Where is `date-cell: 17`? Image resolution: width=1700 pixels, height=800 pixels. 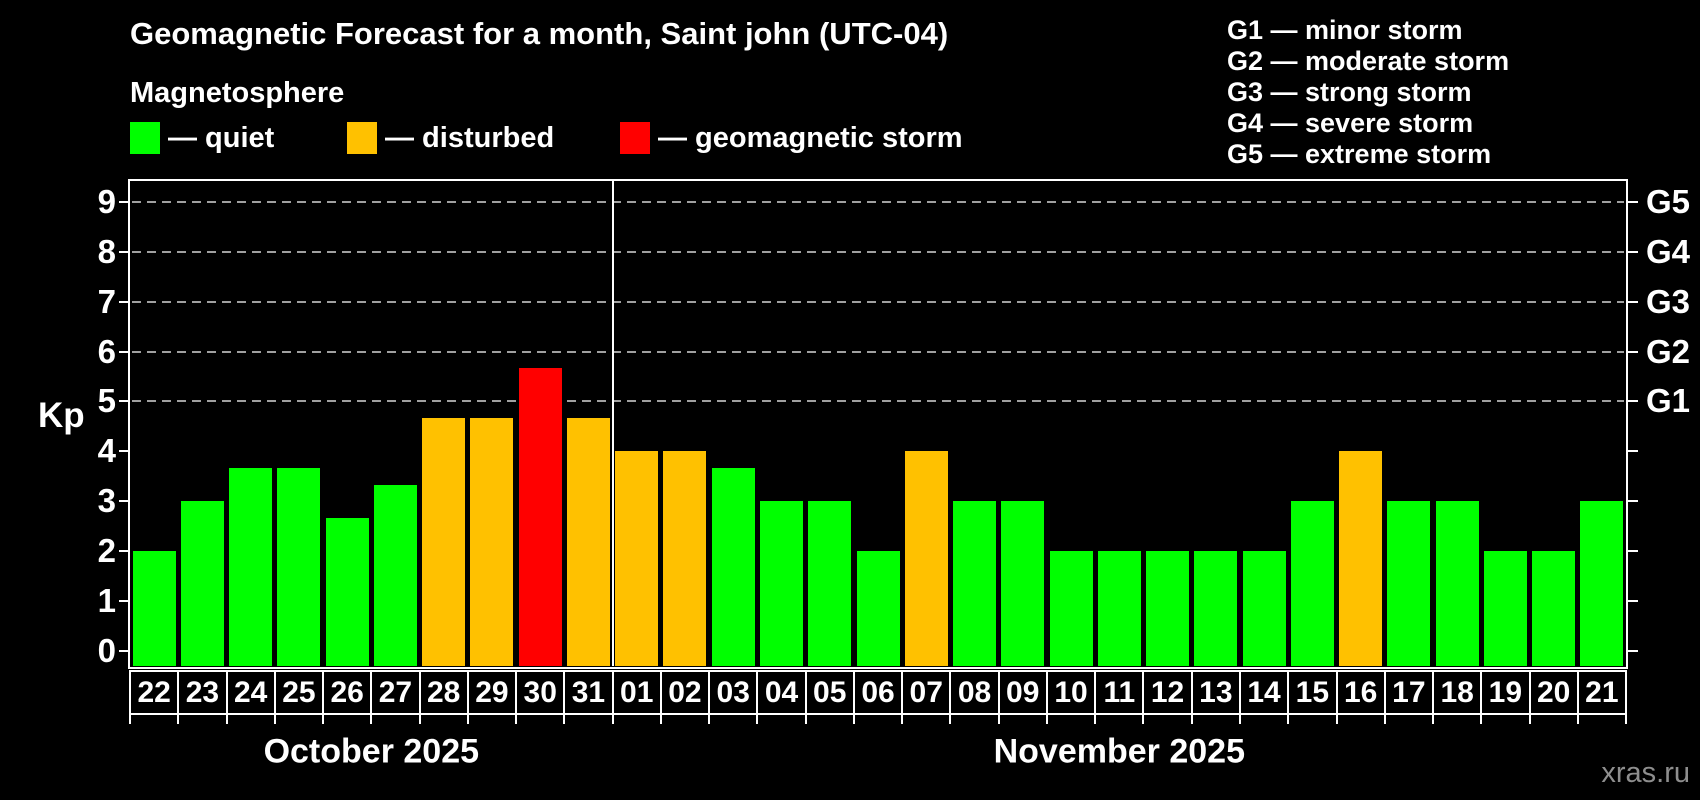 date-cell: 17 is located at coordinates (1409, 692).